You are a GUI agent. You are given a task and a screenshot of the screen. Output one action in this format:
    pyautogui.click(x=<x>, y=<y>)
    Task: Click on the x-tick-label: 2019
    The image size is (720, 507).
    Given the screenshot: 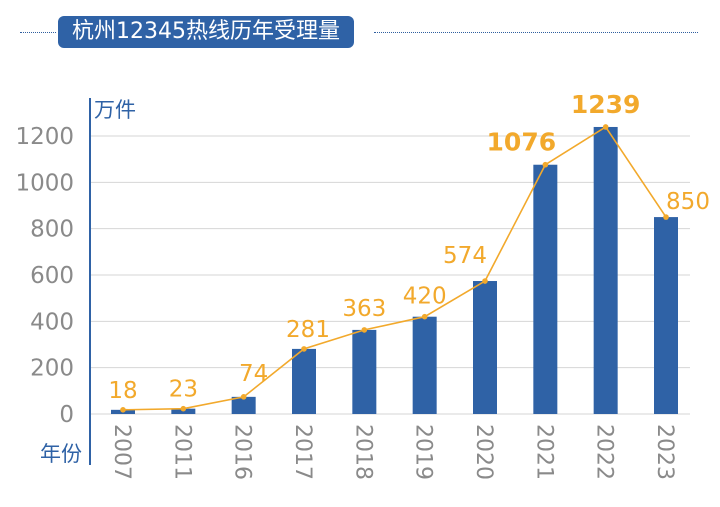 What is the action you would take?
    pyautogui.click(x=423, y=452)
    